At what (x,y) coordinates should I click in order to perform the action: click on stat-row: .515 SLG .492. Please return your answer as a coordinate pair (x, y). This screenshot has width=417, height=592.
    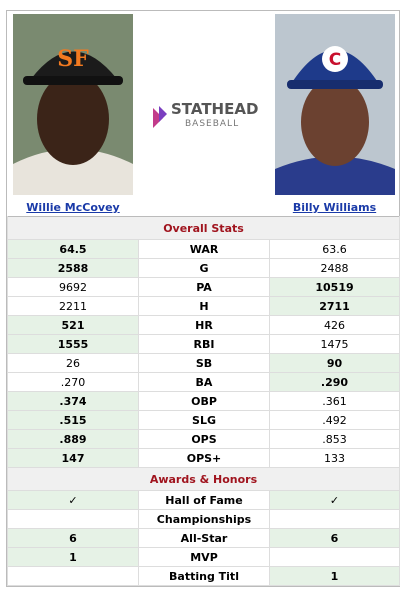
    Looking at the image, I should click on (203, 420).